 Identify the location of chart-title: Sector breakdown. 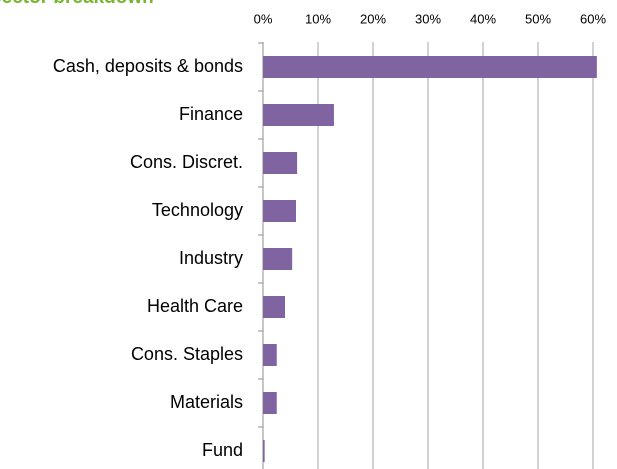
(77, 4).